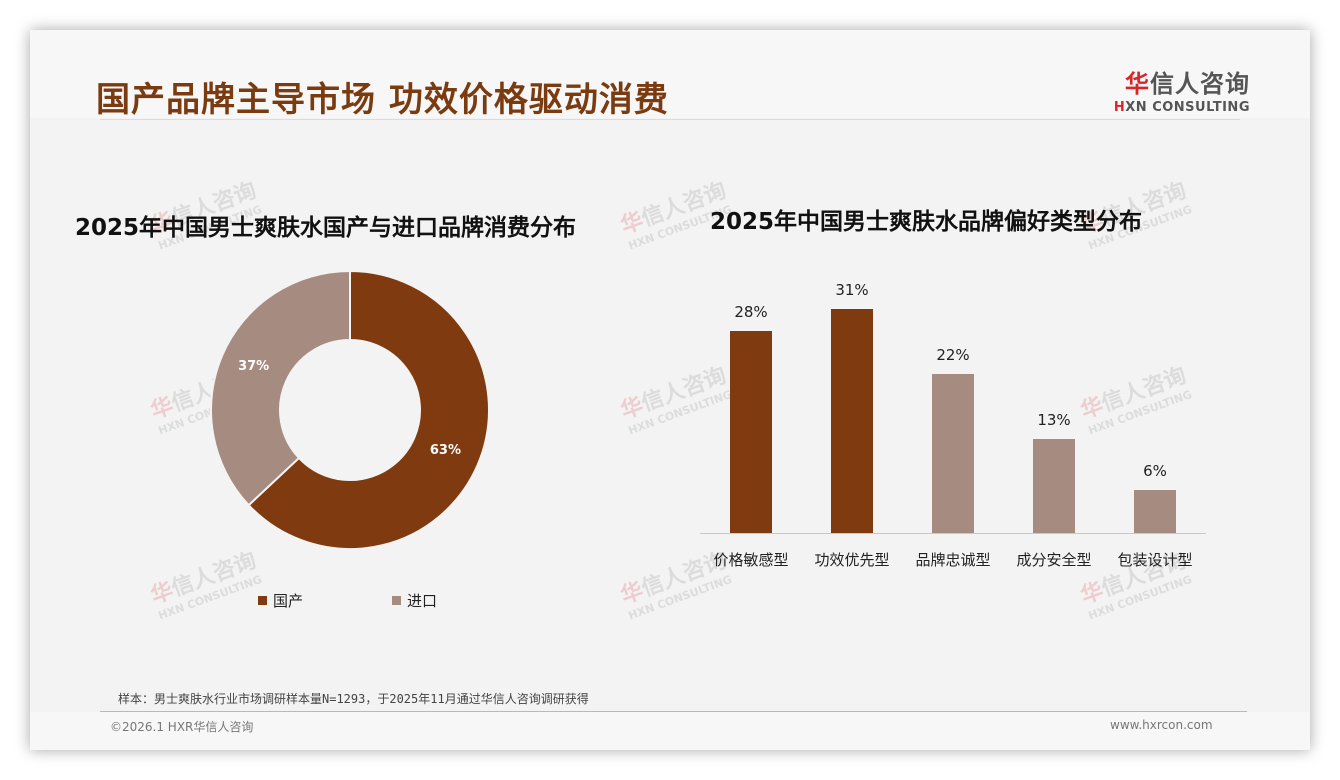  What do you see at coordinates (1155, 560) in the screenshot?
I see `bar-category-label: 包装设计型` at bounding box center [1155, 560].